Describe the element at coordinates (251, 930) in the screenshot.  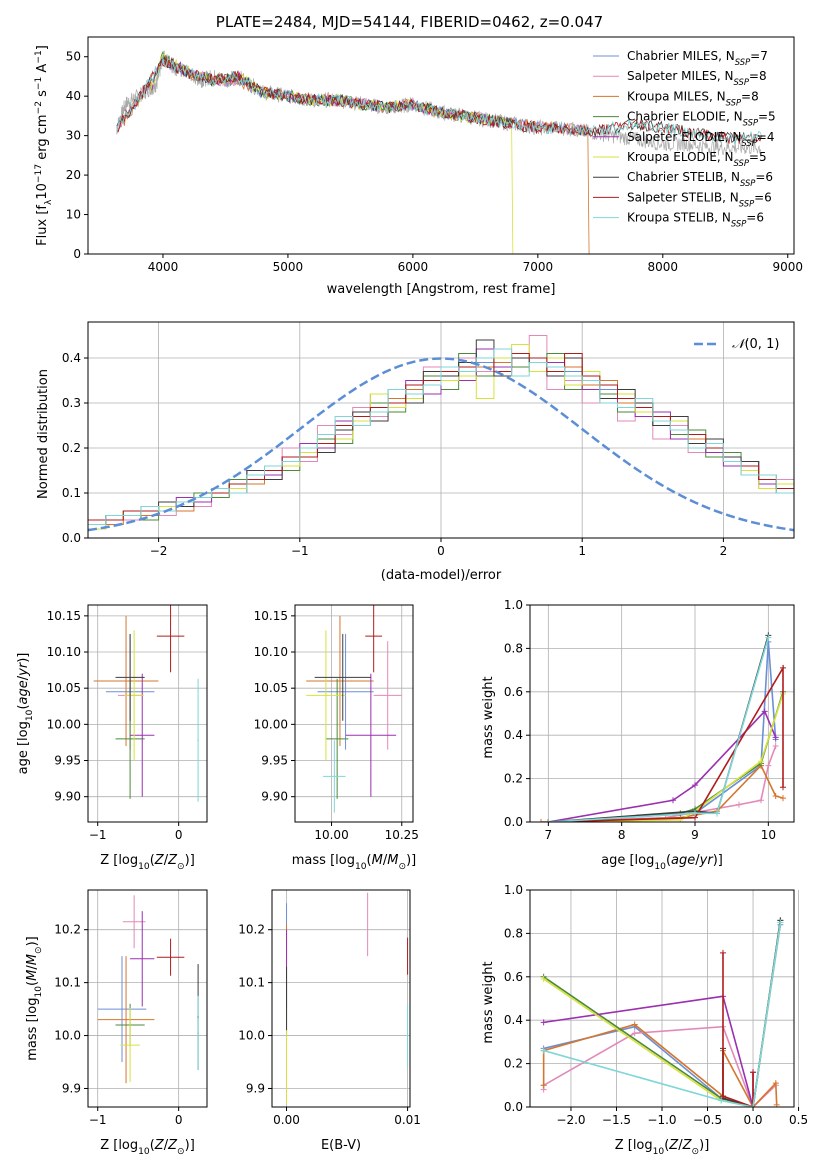
I see `y-tick-label: 10.2` at that location.